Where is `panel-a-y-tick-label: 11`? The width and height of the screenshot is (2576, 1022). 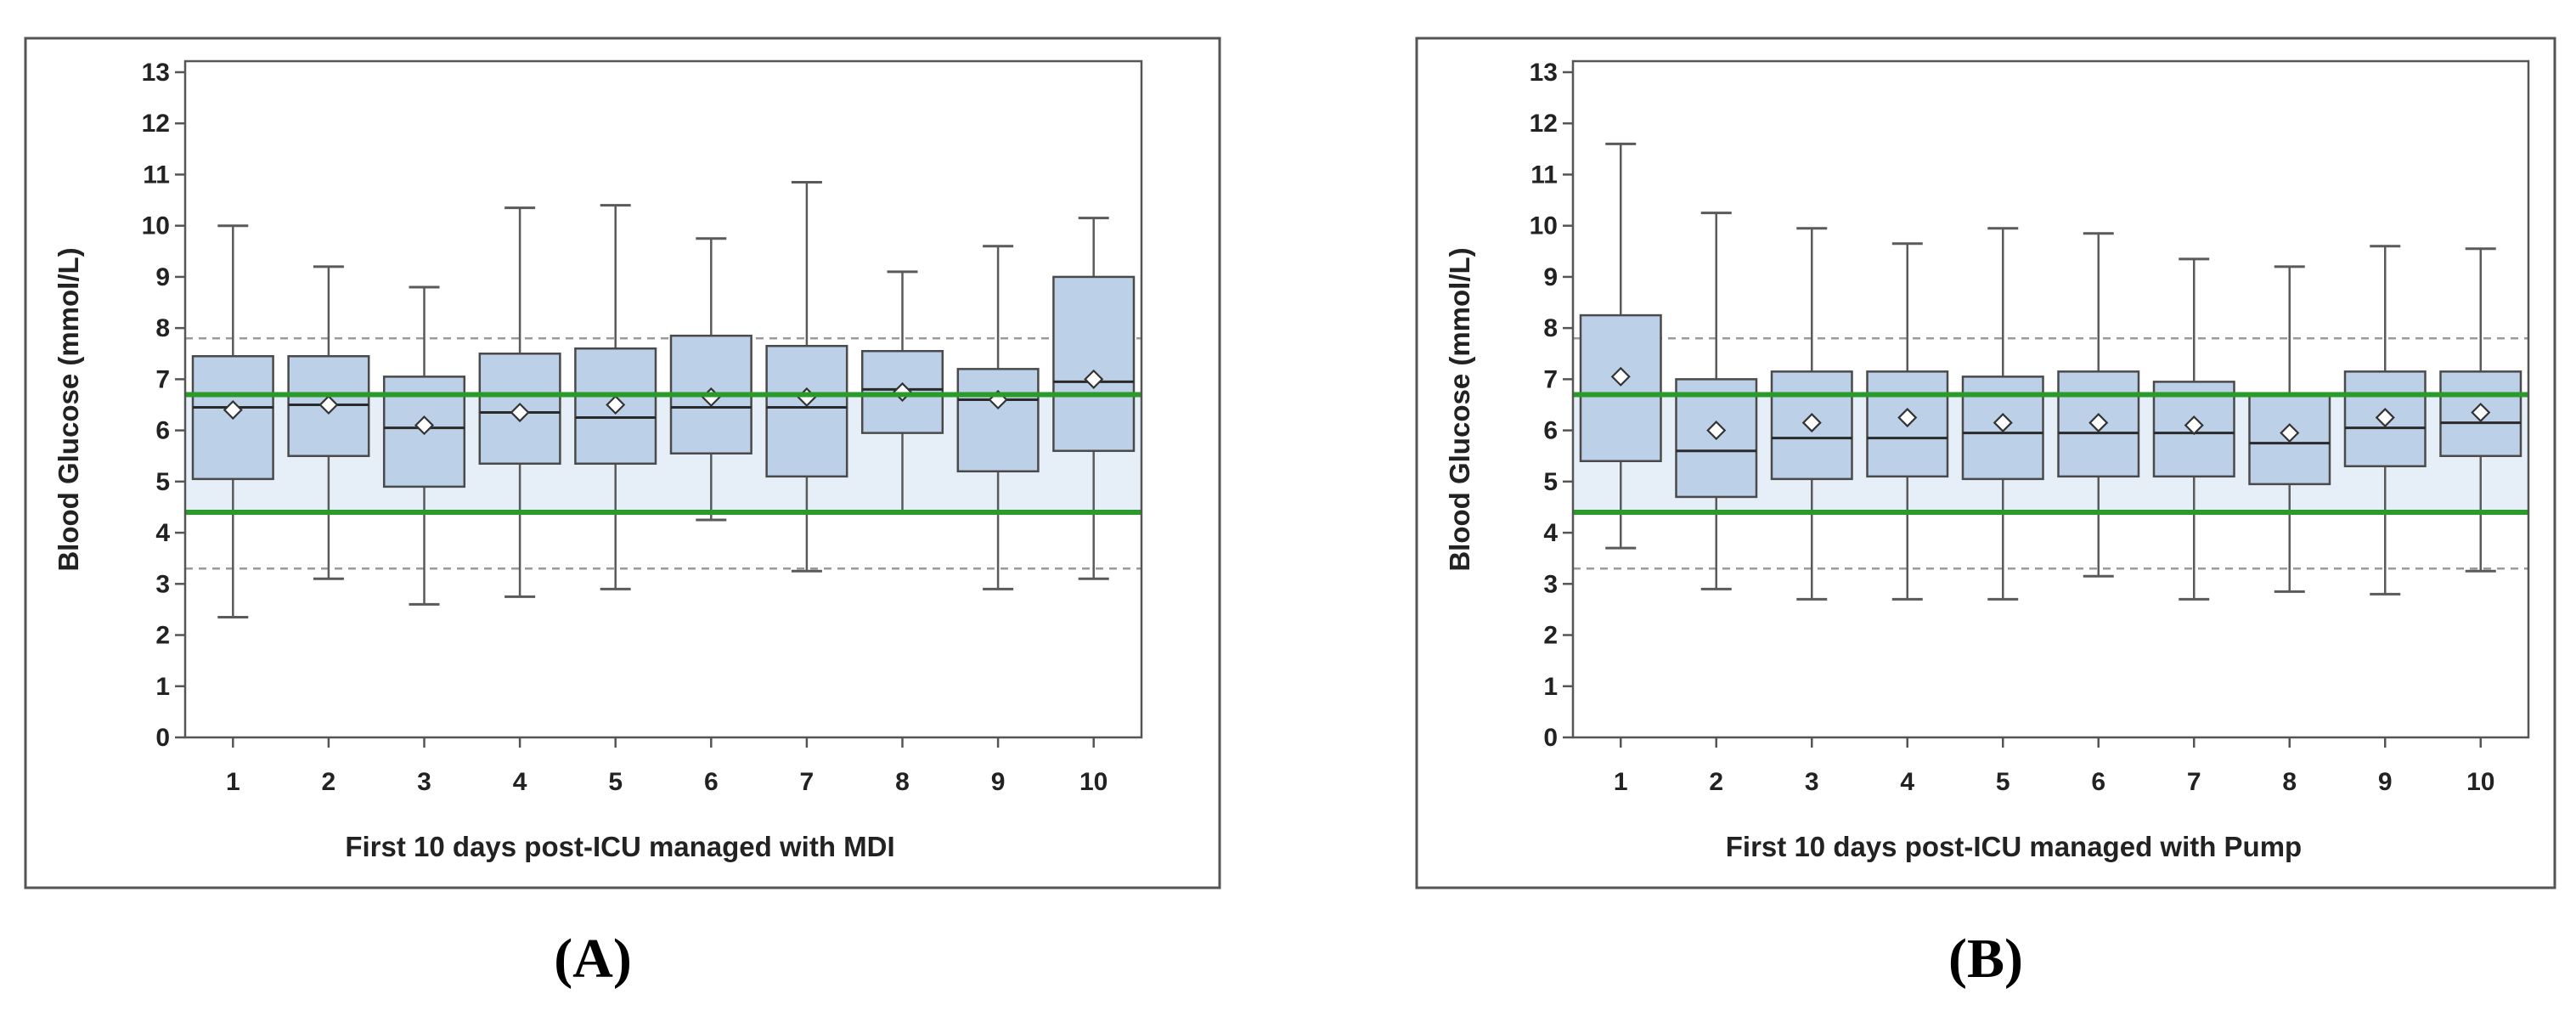 panel-a-y-tick-label: 11 is located at coordinates (156, 175).